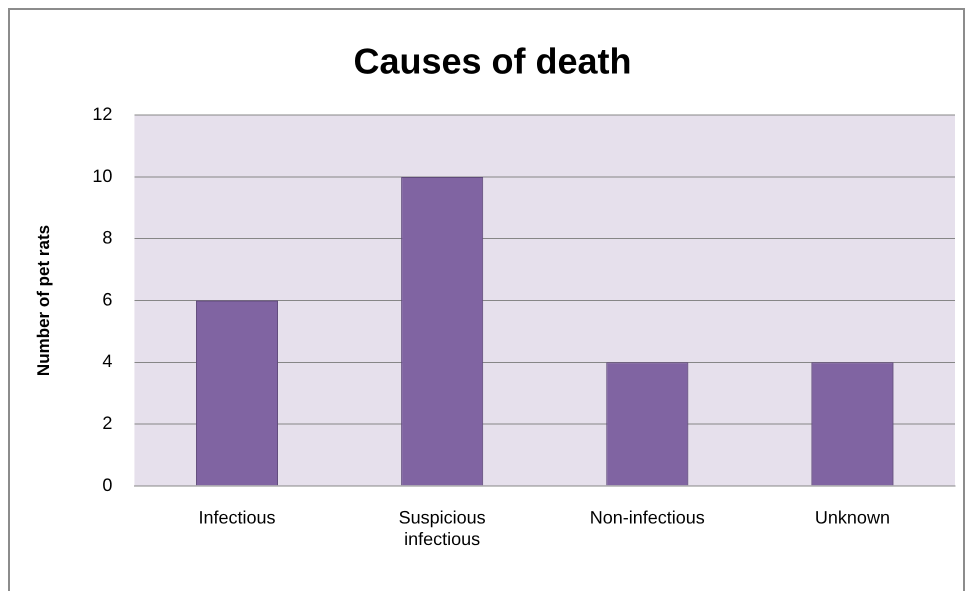 The image size is (971, 591). What do you see at coordinates (107, 423) in the screenshot?
I see `y-tick-label: 2` at bounding box center [107, 423].